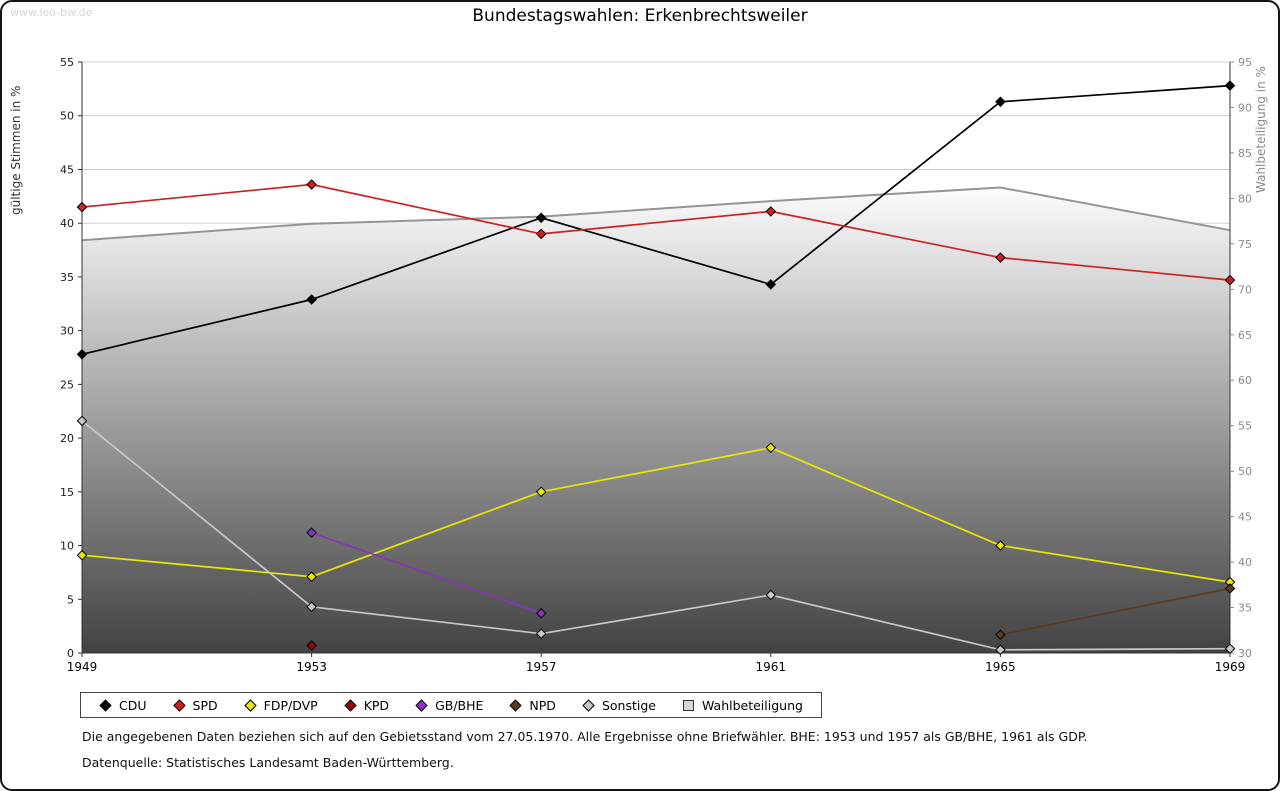  What do you see at coordinates (459, 705) in the screenshot?
I see `legend-label: GB/BHE` at bounding box center [459, 705].